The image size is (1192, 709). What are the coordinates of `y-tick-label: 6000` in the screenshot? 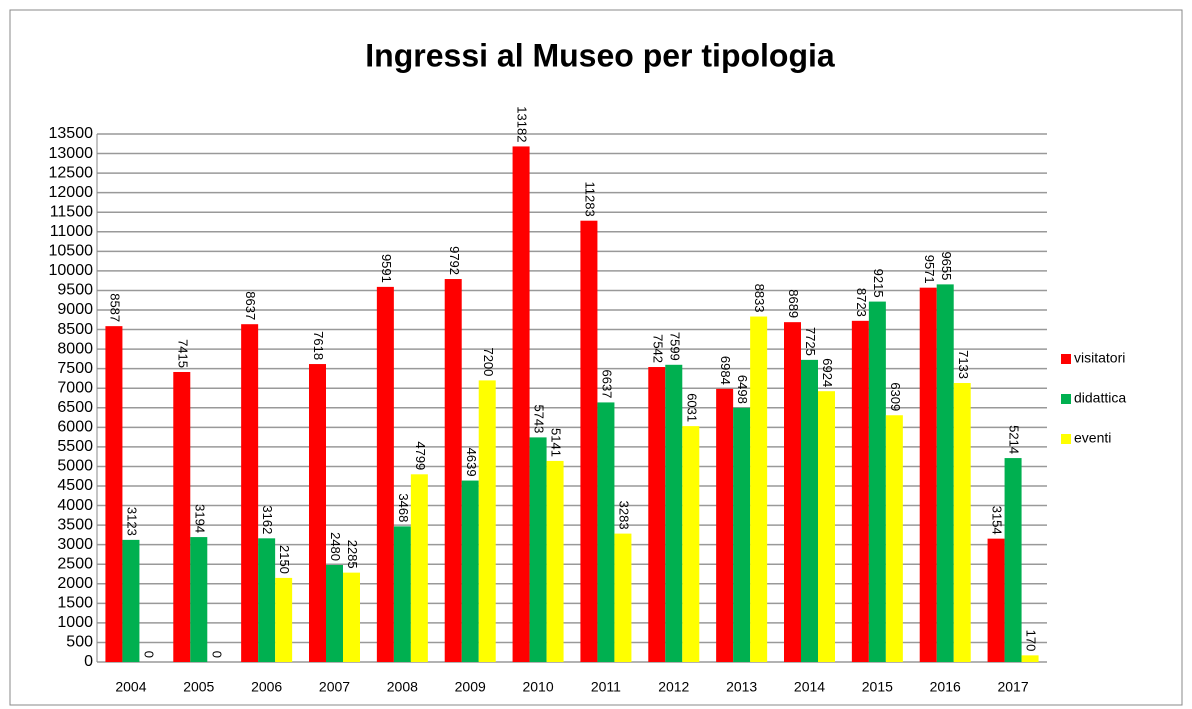 It's located at (75, 427).